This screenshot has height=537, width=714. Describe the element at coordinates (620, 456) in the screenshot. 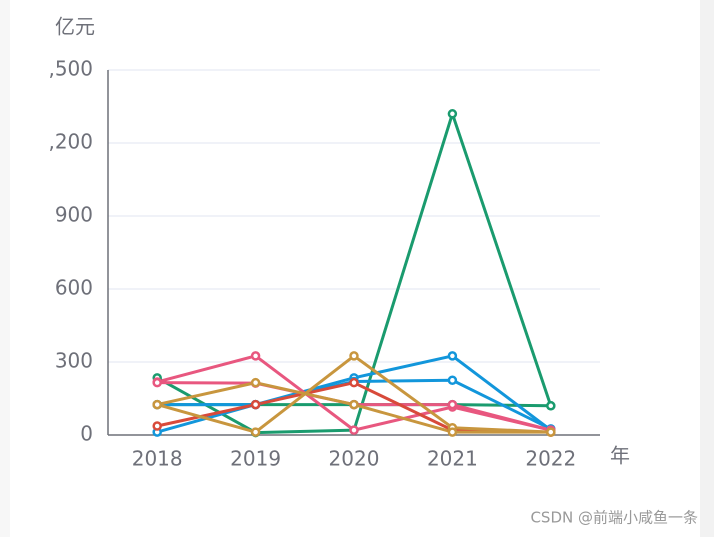

I see `x-axis-label: 年` at that location.